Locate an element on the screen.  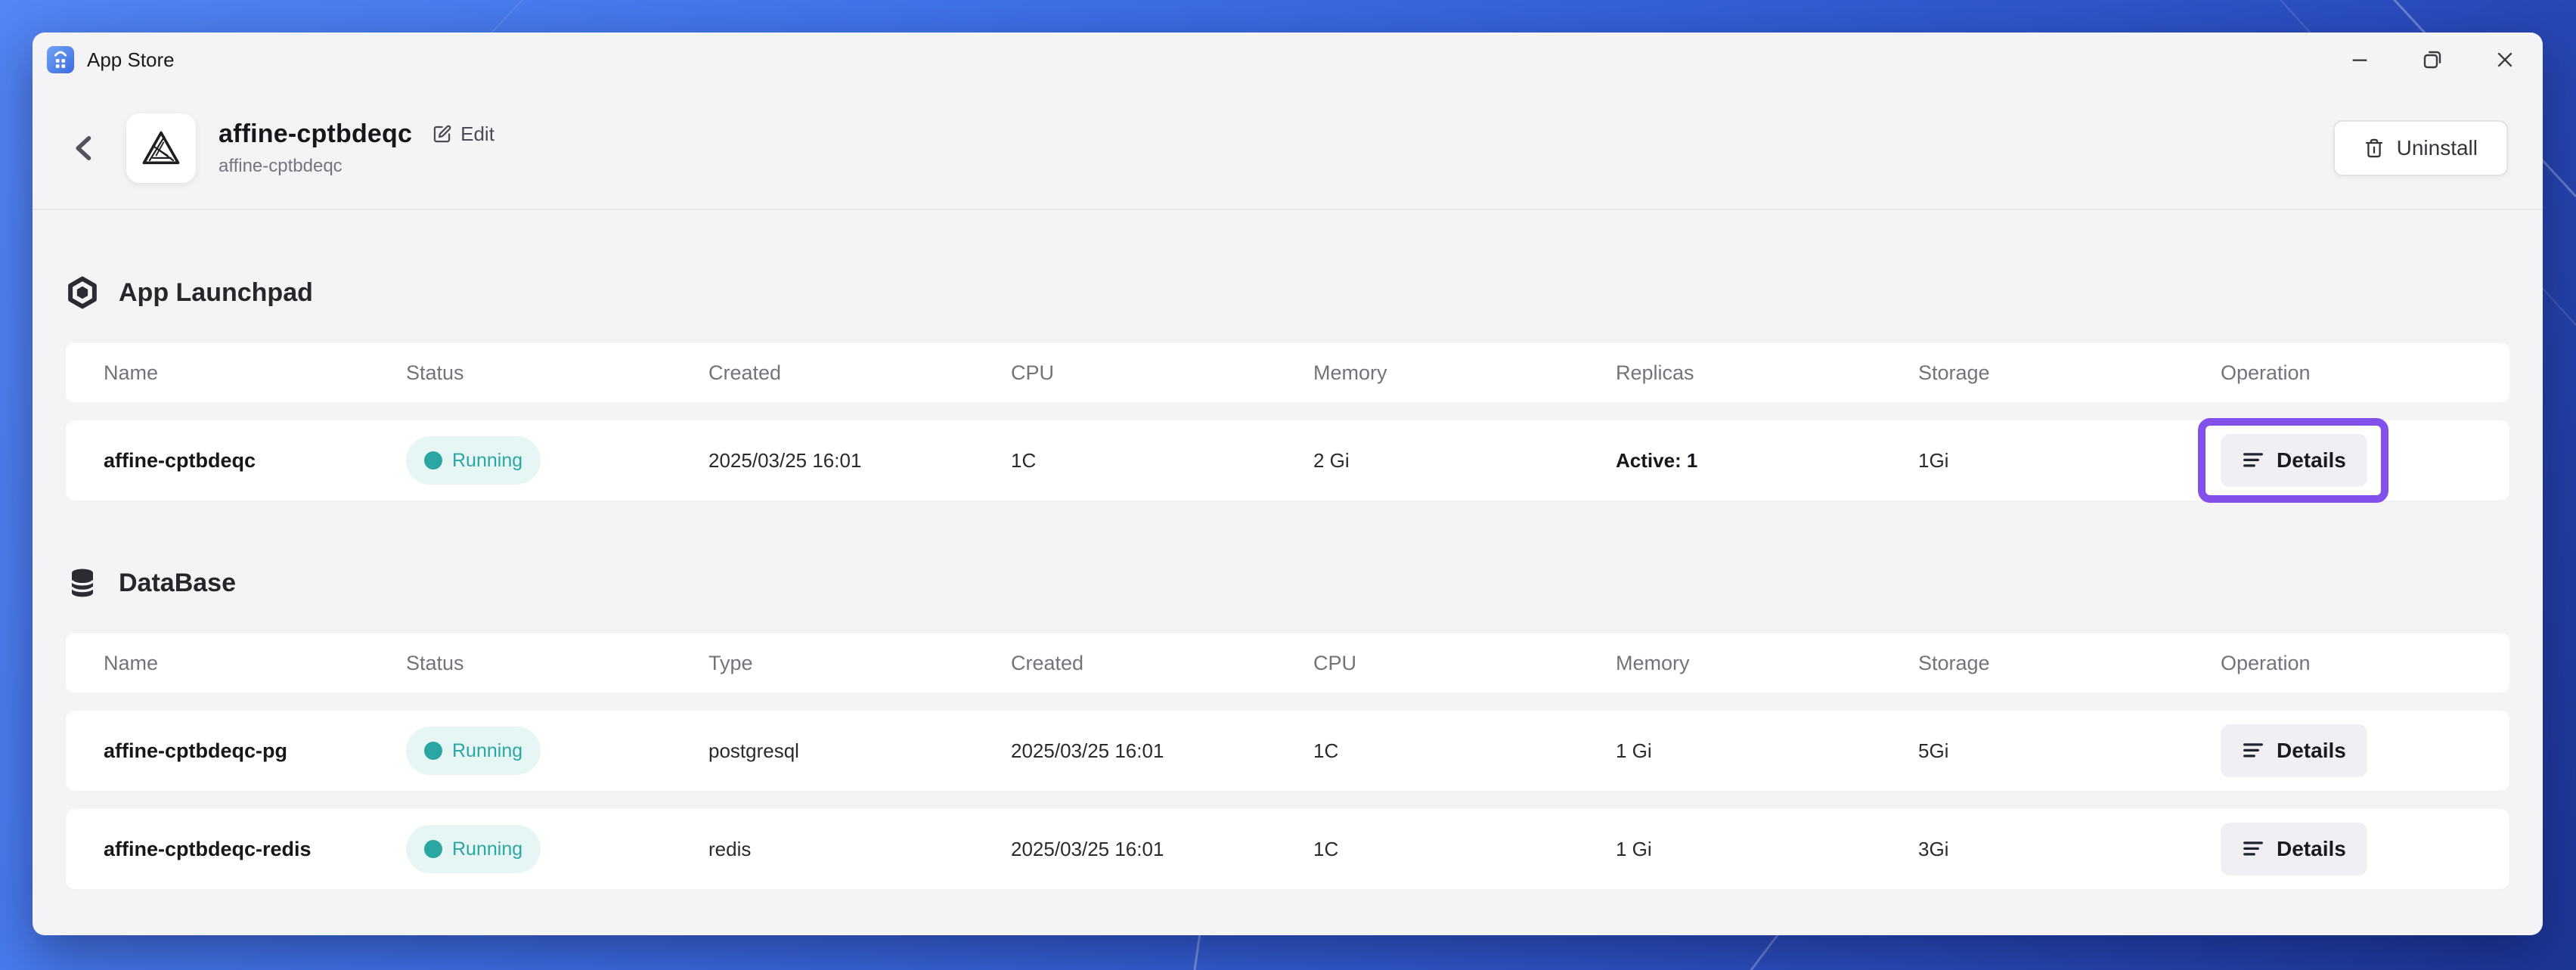
edit-pencil-icon is located at coordinates (442, 134).